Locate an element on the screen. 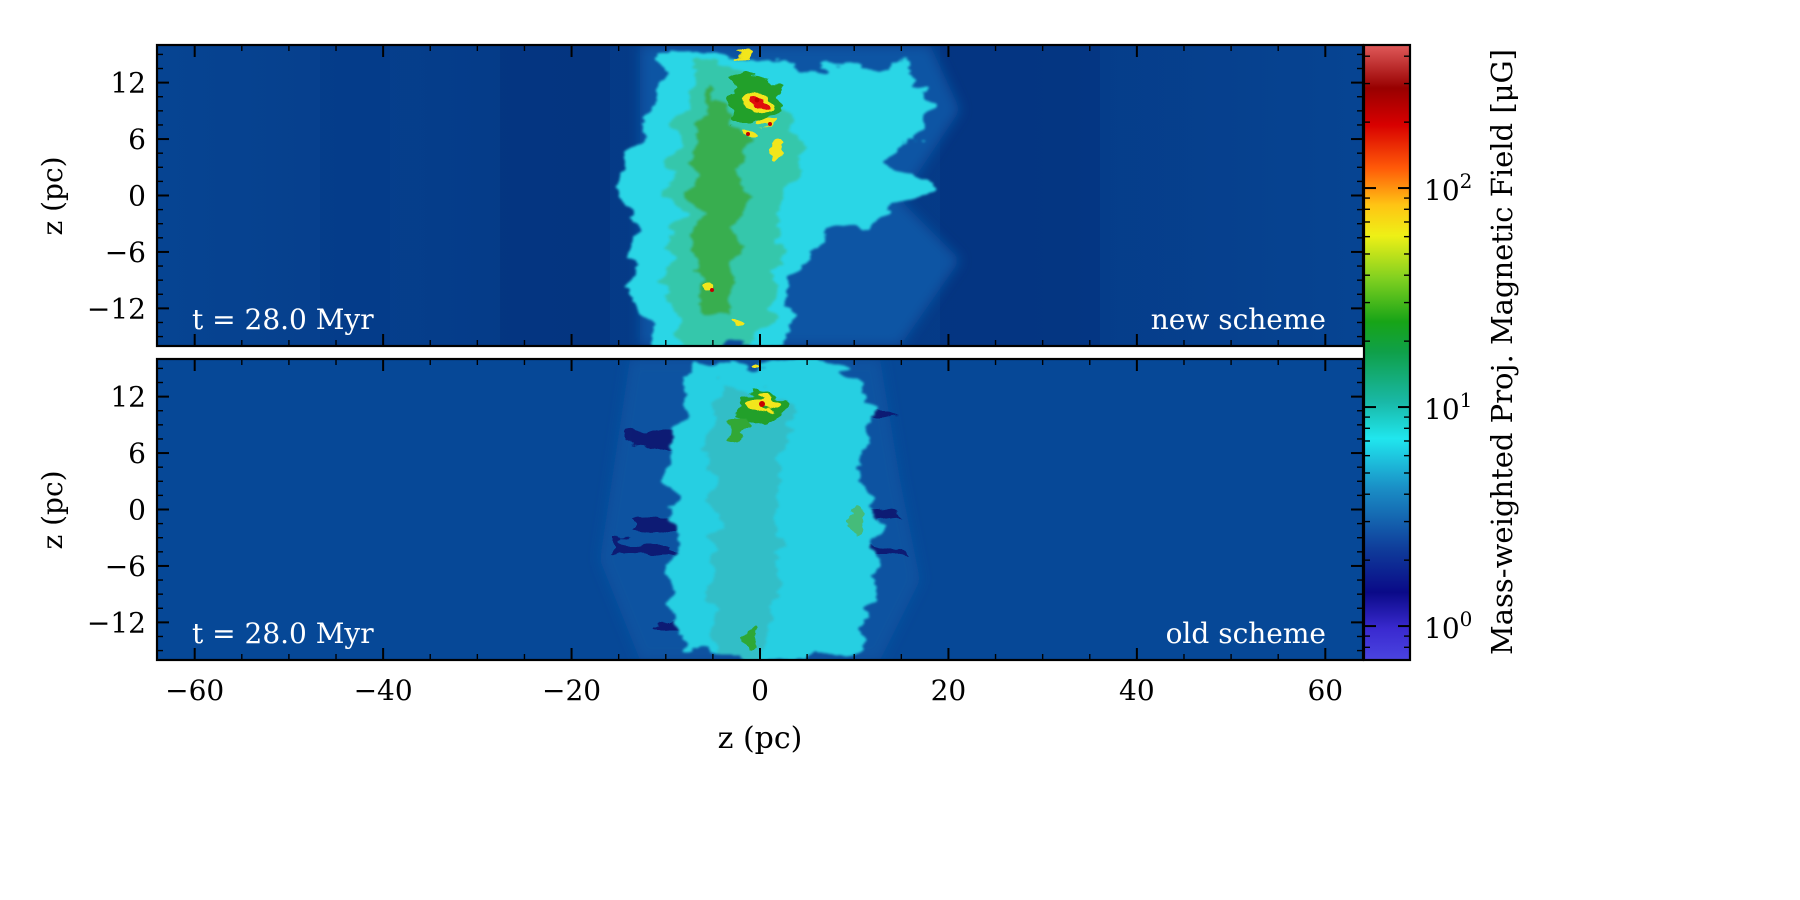 Image resolution: width=1800 pixels, height=900 pixels. panel-label-new: new scheme is located at coordinates (1238, 319).